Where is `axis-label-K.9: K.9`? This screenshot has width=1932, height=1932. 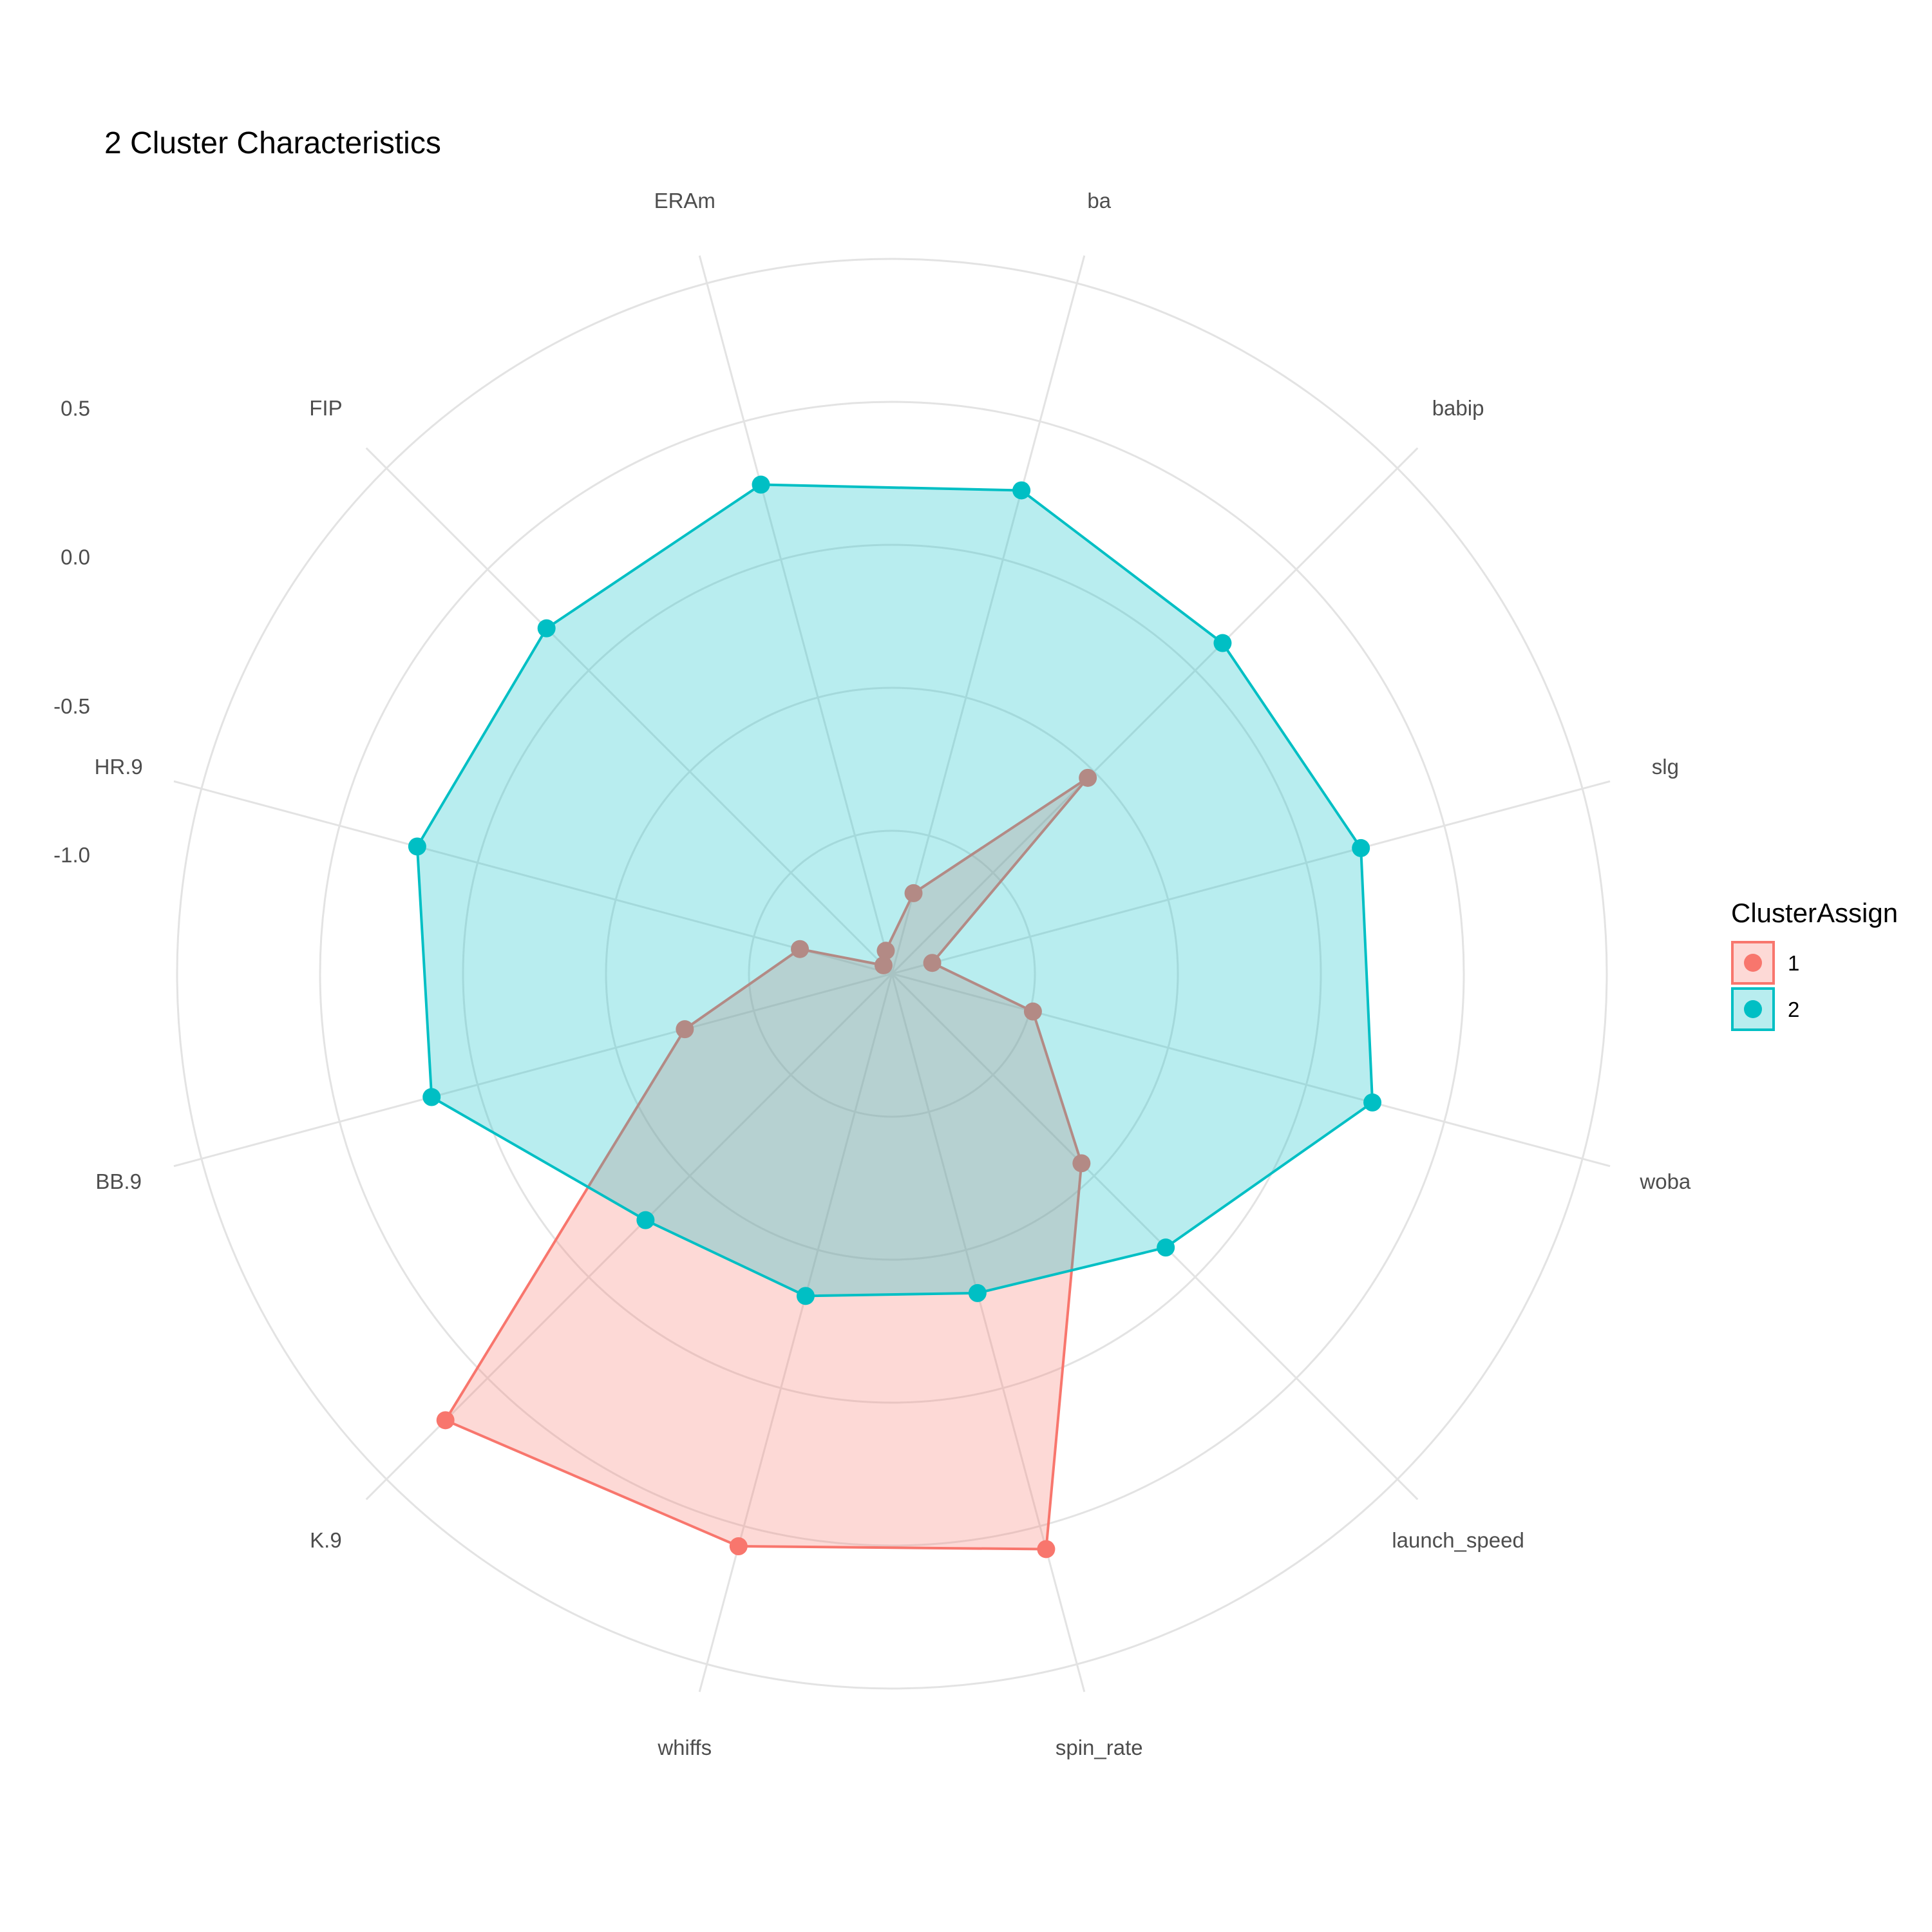 axis-label-K.9: K.9 is located at coordinates (326, 1540).